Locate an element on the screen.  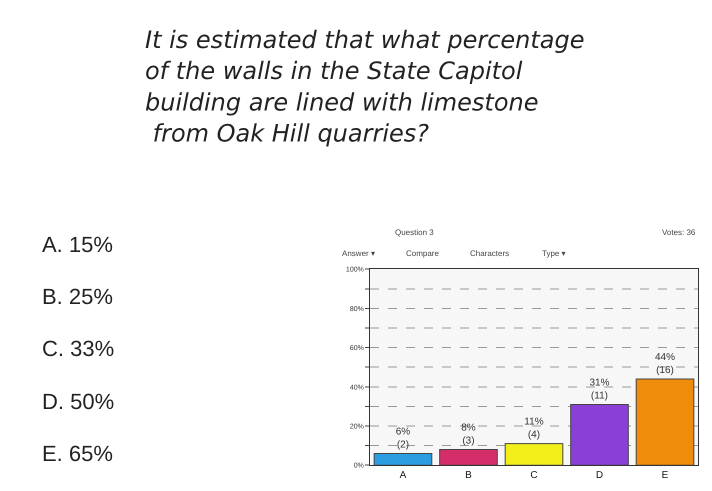
x-tick-label: C is located at coordinates (534, 476).